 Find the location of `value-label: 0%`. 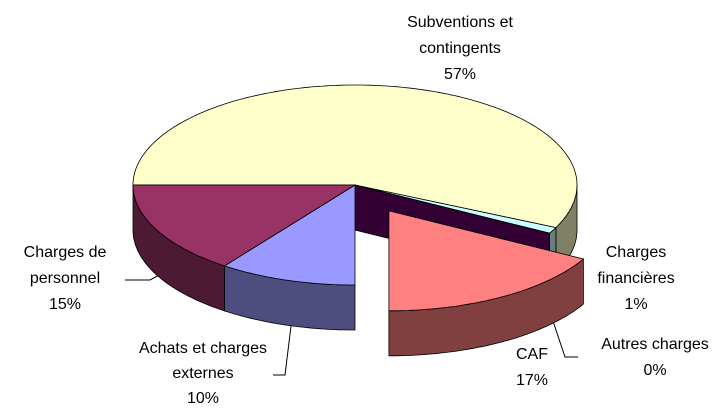

value-label: 0% is located at coordinates (655, 370).